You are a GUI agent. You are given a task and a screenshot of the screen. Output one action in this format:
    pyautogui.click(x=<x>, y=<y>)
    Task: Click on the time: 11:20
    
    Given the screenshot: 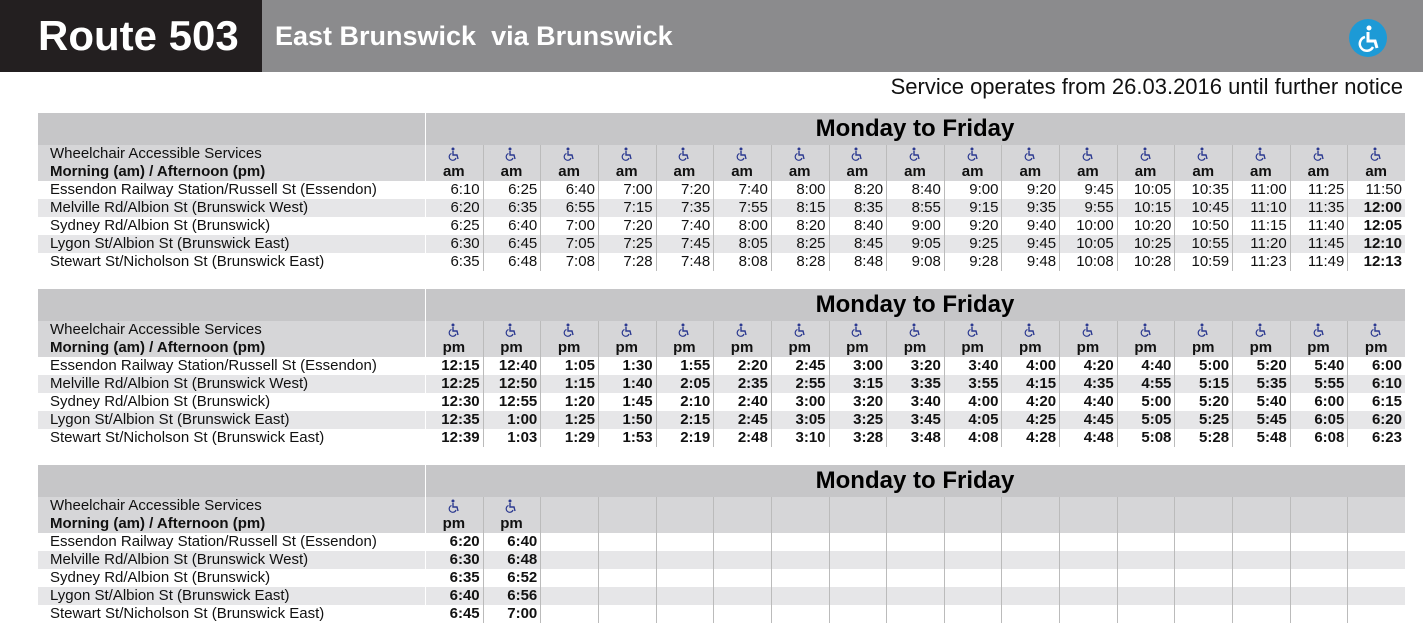 What is the action you would take?
    pyautogui.click(x=1268, y=243)
    